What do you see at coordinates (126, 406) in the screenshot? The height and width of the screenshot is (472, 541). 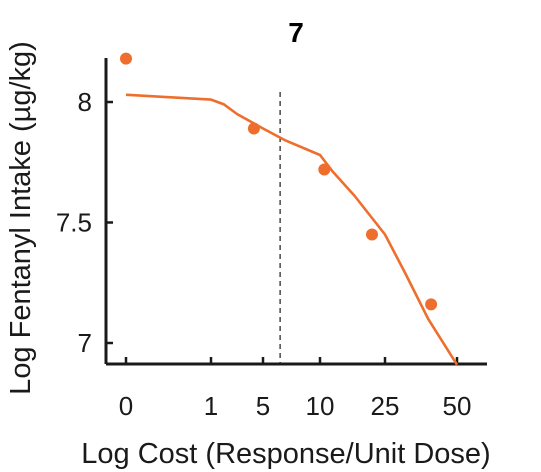 I see `x-tick-label: 0` at bounding box center [126, 406].